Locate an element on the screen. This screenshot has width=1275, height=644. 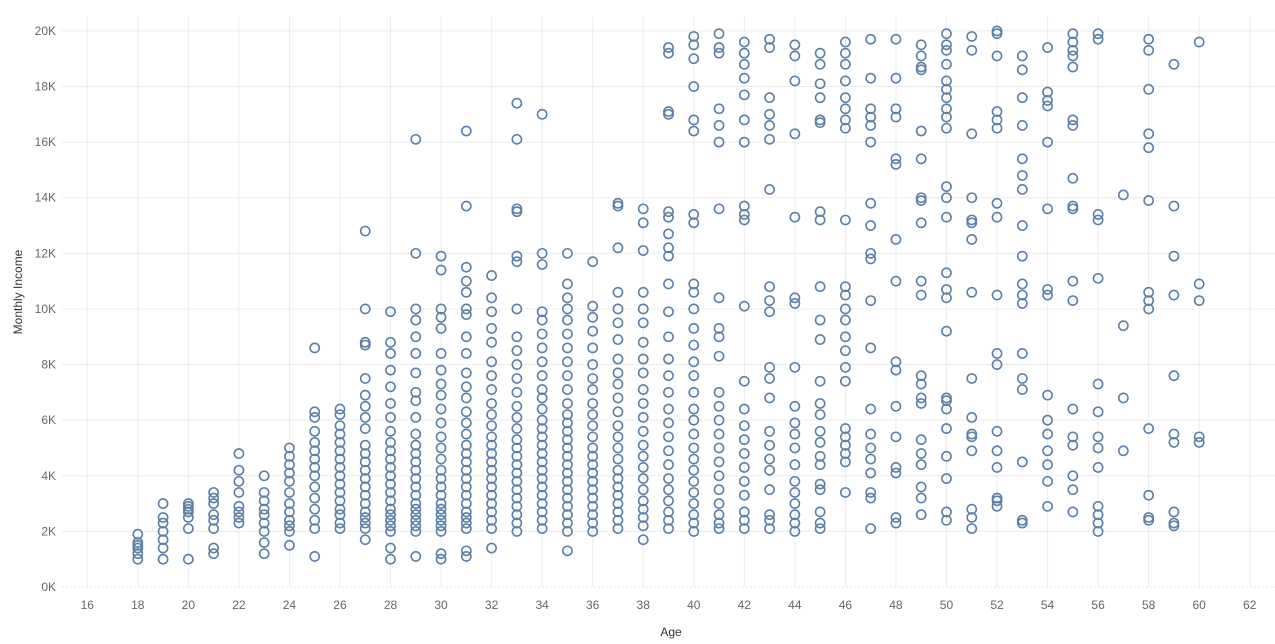
x-axis-title: Age is located at coordinates (671, 632).